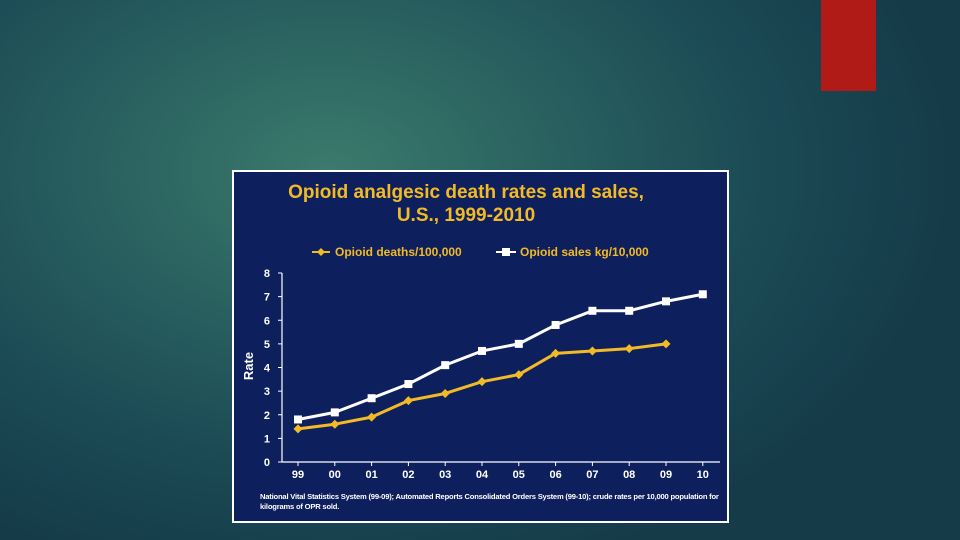 This screenshot has width=960, height=540. What do you see at coordinates (466, 215) in the screenshot?
I see `chart-title-line2: U.S., 1999-2010` at bounding box center [466, 215].